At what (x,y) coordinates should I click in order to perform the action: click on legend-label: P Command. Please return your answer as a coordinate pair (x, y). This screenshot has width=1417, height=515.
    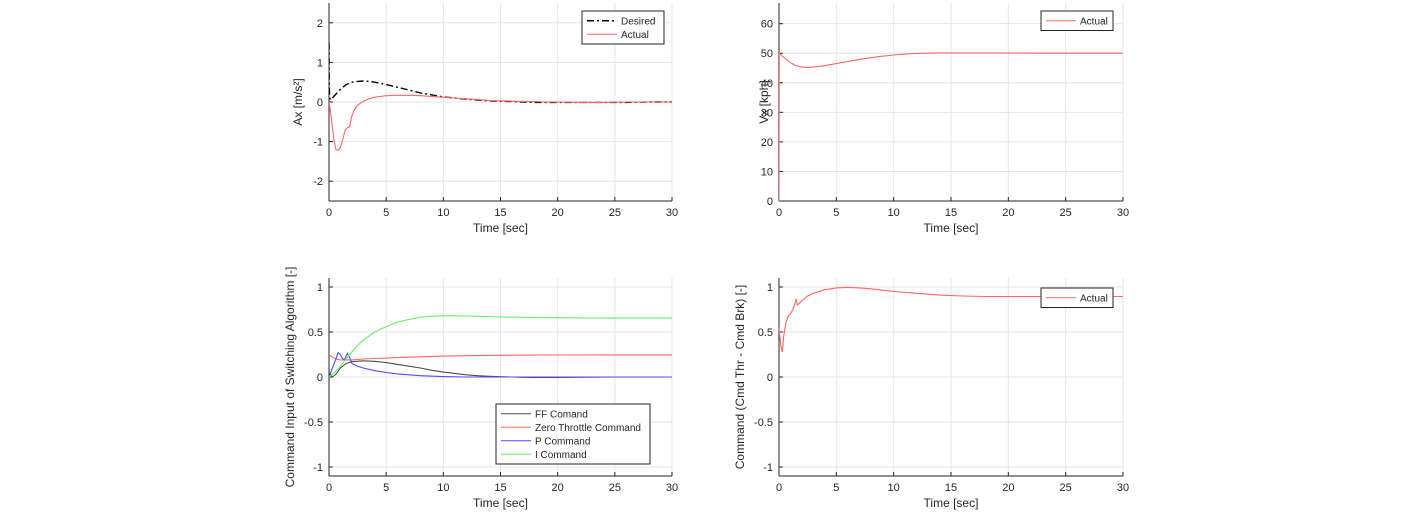
    Looking at the image, I should click on (562, 441).